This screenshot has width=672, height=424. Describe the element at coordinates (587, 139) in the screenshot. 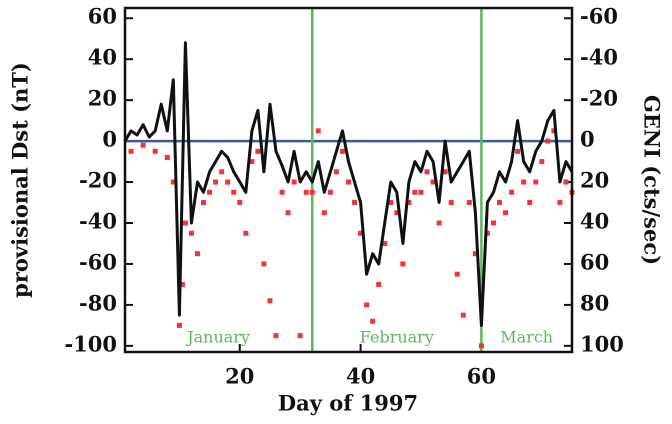

I see `y2-tick-label: 0` at that location.